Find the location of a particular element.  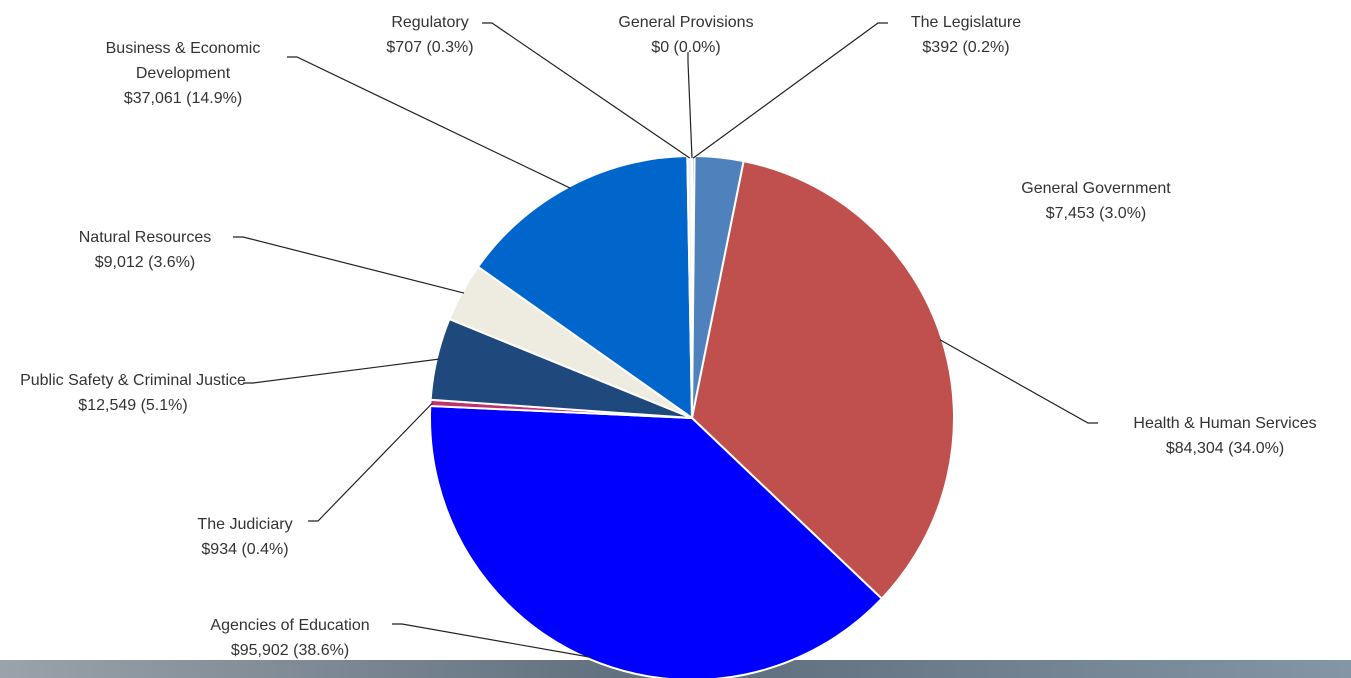

category-label: Health & Human Services is located at coordinates (1225, 423).